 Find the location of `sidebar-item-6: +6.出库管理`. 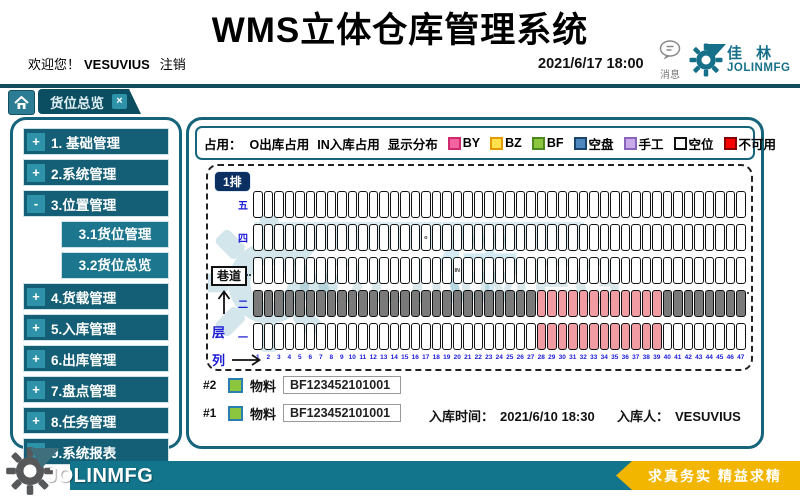

sidebar-item-6: +6.出库管理 is located at coordinates (96, 358).